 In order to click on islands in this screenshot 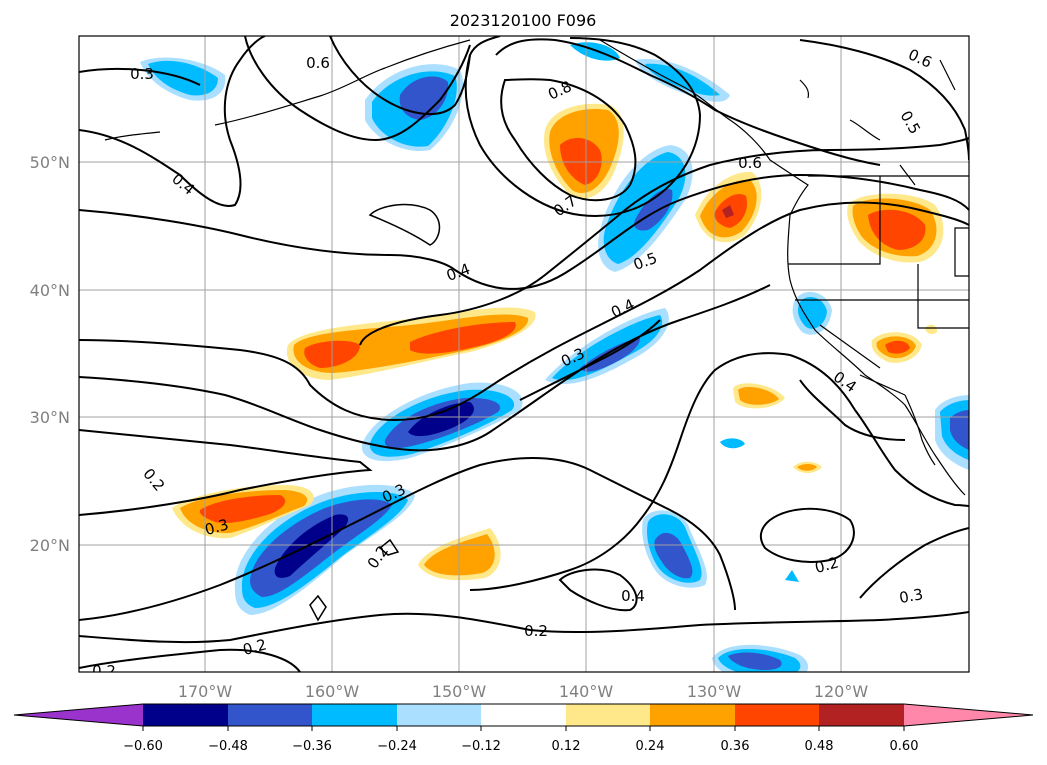, I will do `click(375, 412)`.